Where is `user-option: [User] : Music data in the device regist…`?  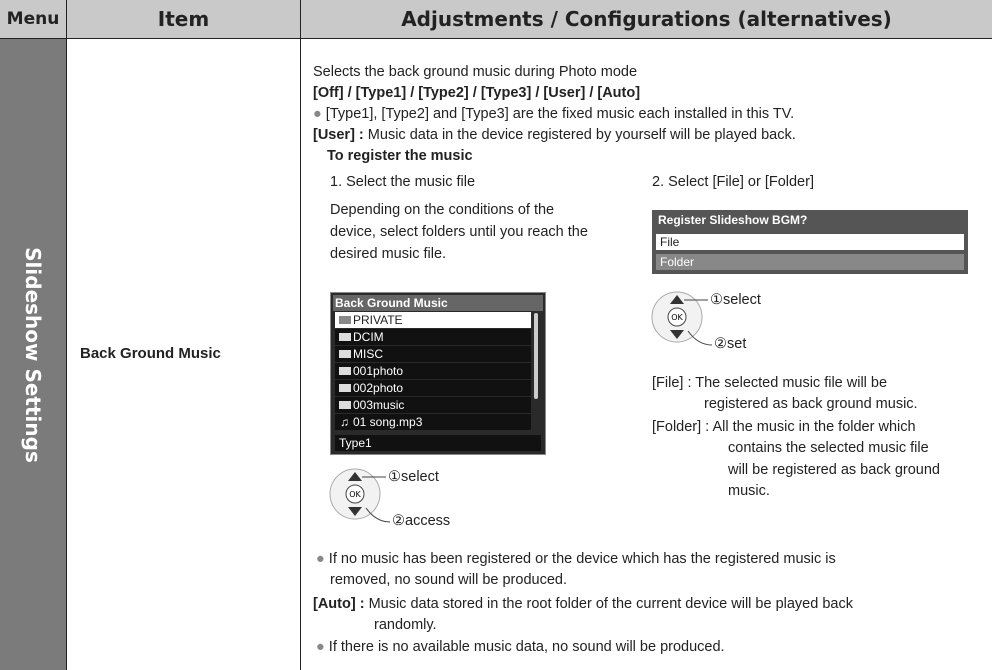
user-option: [User] : Music data in the device regist… is located at coordinates (554, 135).